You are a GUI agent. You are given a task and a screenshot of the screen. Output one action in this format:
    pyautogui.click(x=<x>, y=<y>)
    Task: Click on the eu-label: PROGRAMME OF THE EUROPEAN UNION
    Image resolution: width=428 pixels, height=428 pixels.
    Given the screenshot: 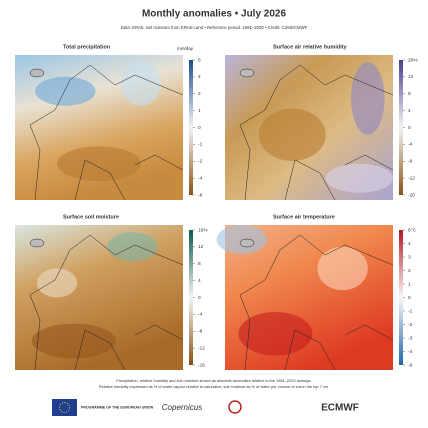 What is the action you would take?
    pyautogui.click(x=117, y=407)
    